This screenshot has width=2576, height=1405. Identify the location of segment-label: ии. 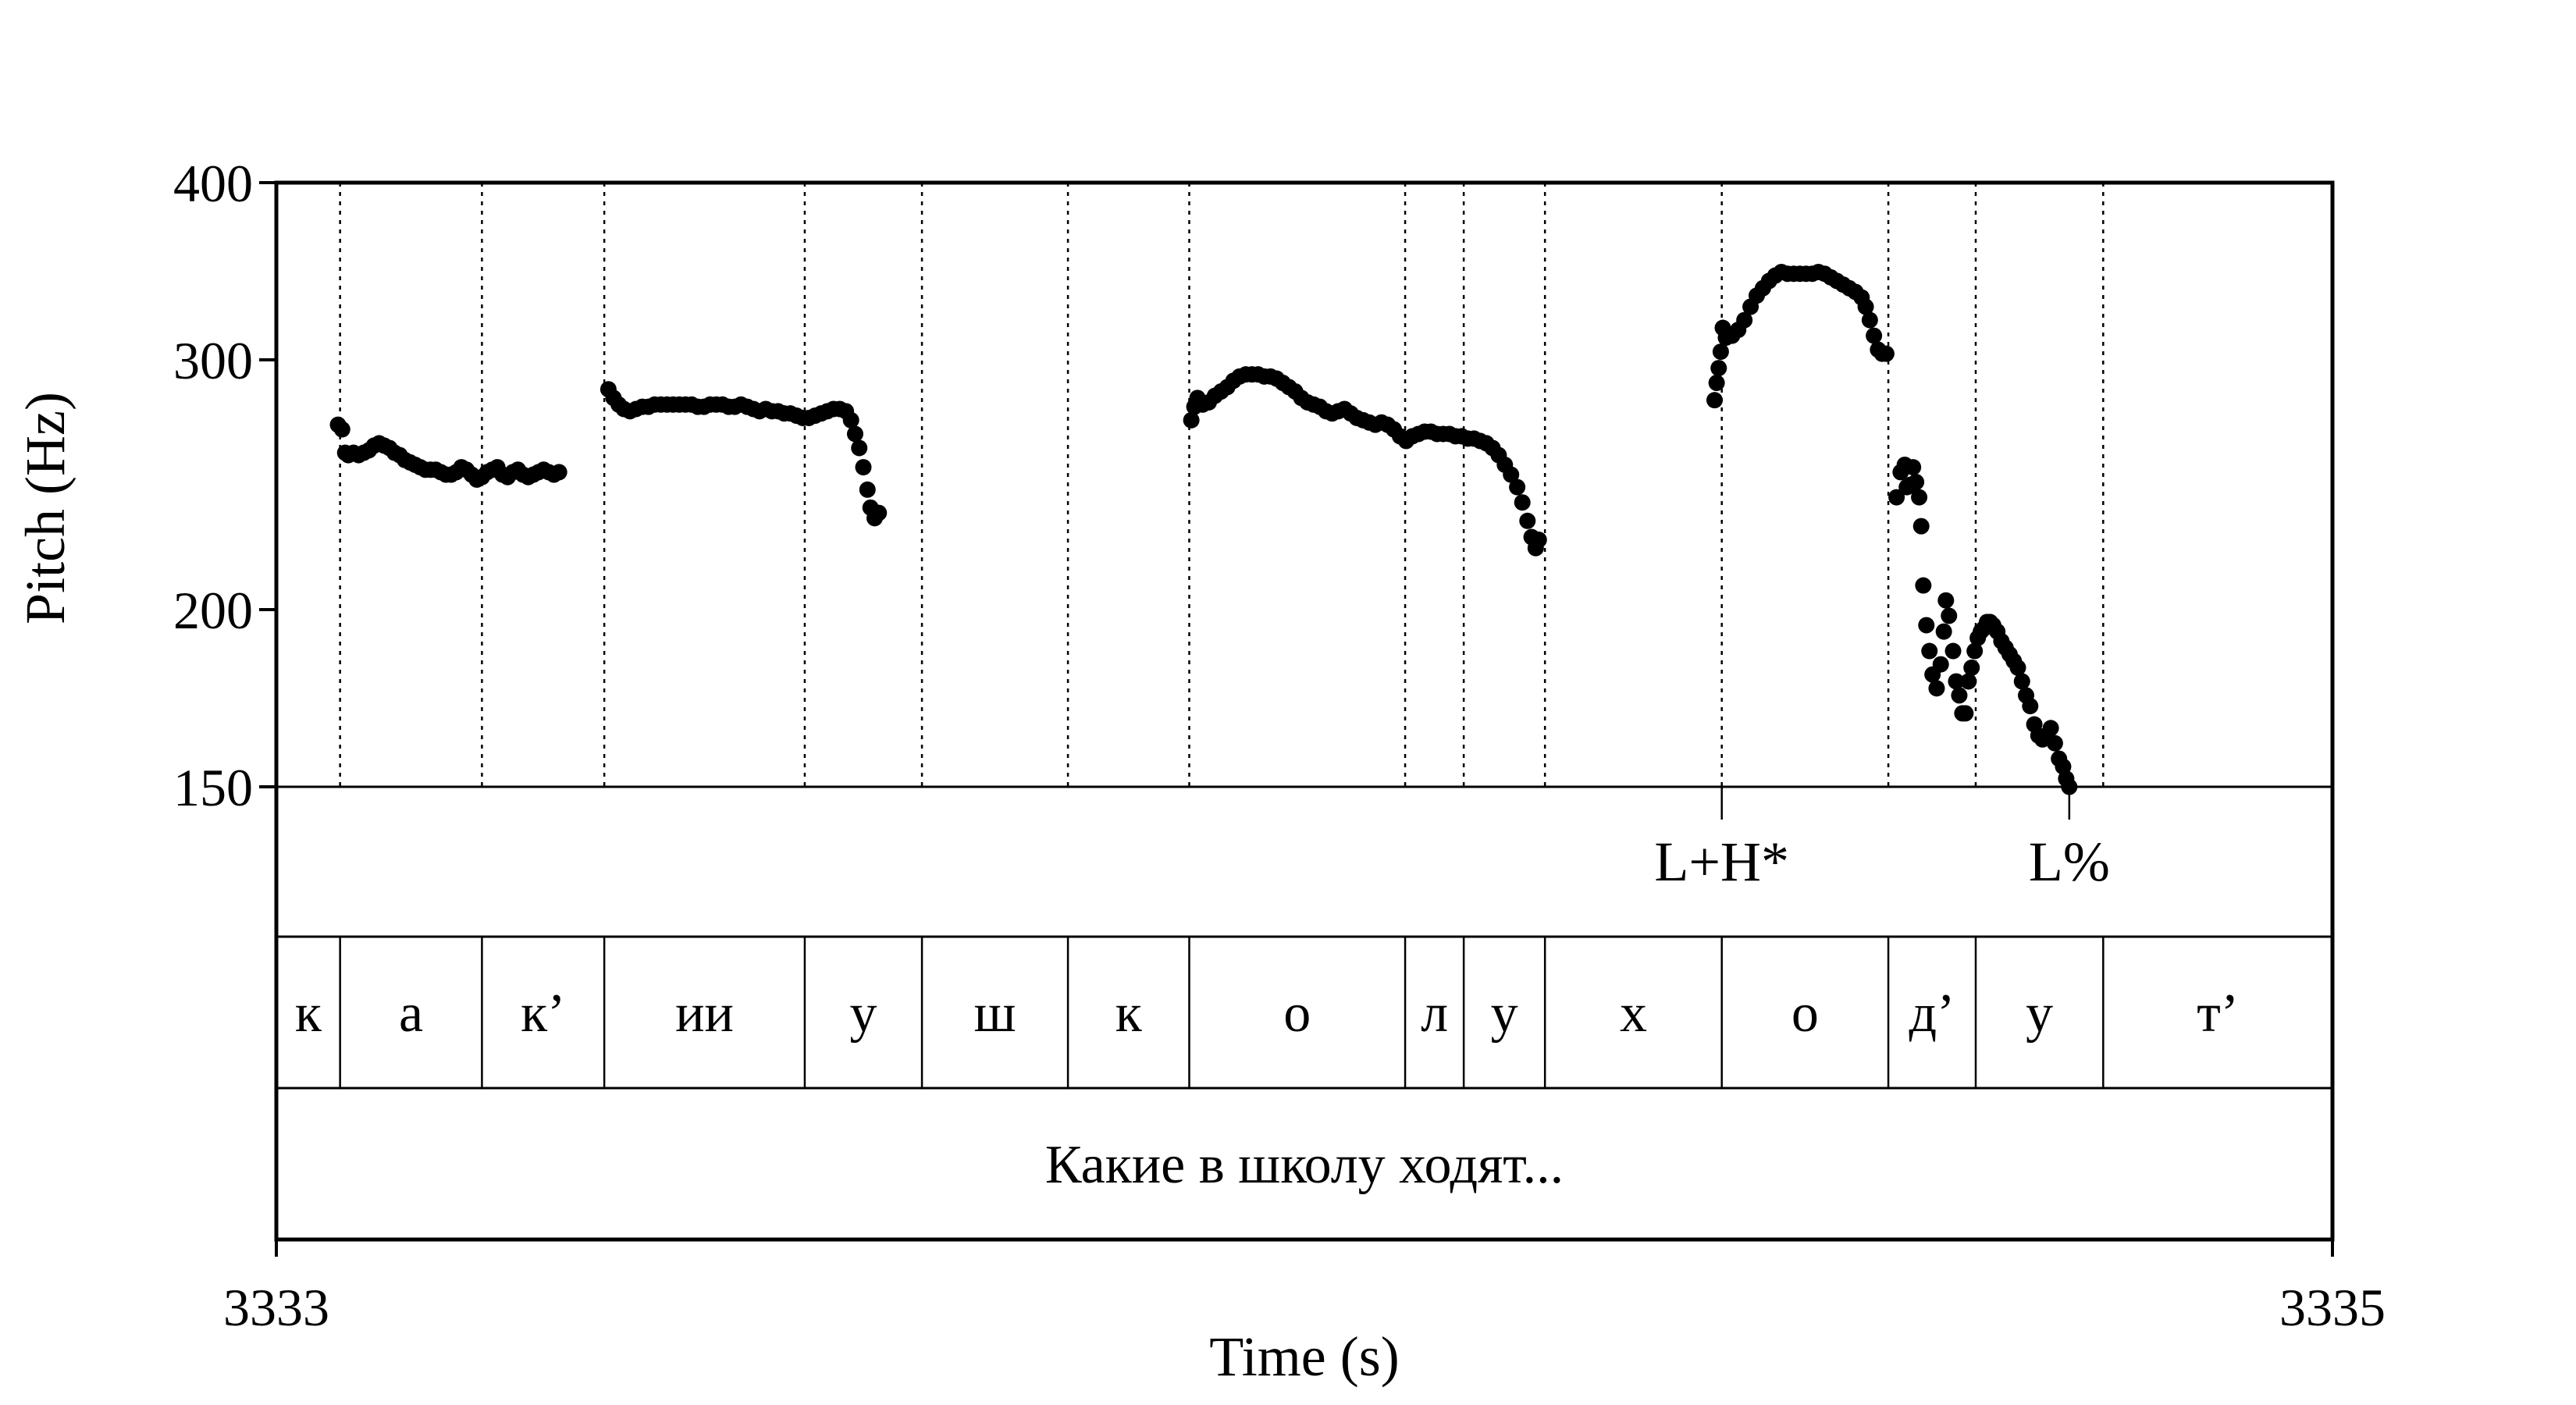
(704, 1014).